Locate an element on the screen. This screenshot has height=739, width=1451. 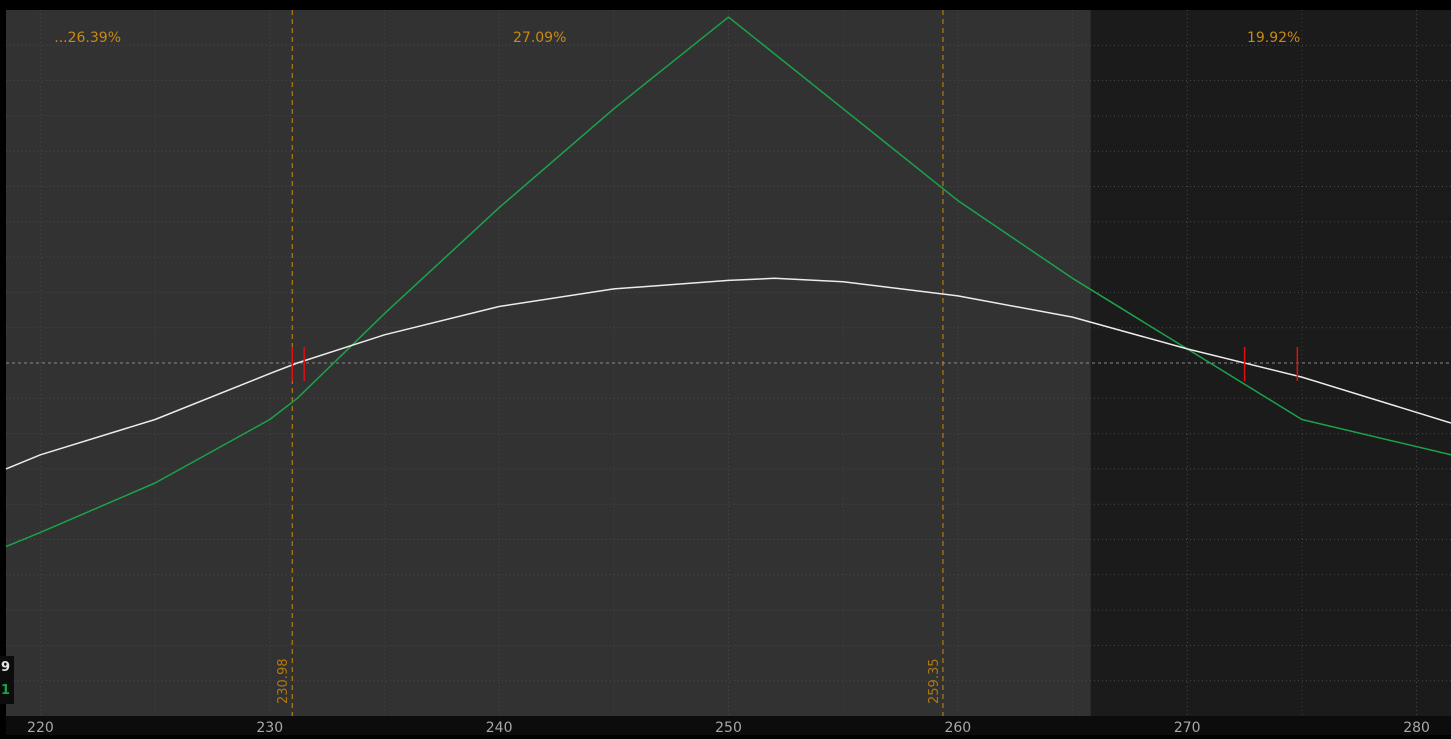
x-tick-labels: 220 230 240 250 260 270 280 is located at coordinates (728, 728).